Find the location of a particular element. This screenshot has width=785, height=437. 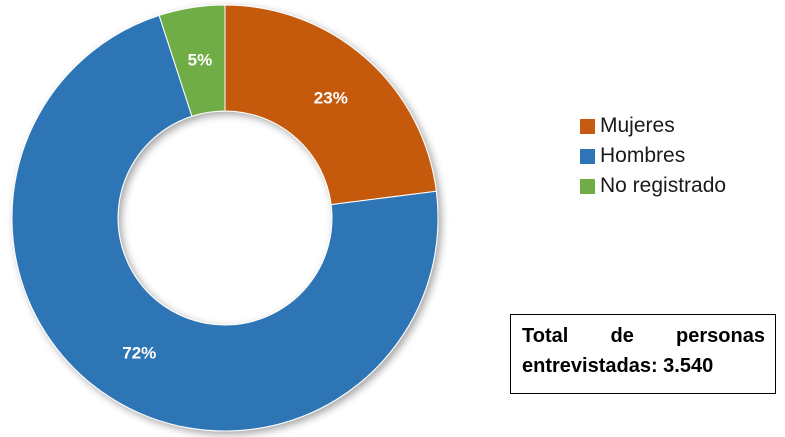

total-box-word-personas: personas is located at coordinates (720, 336).